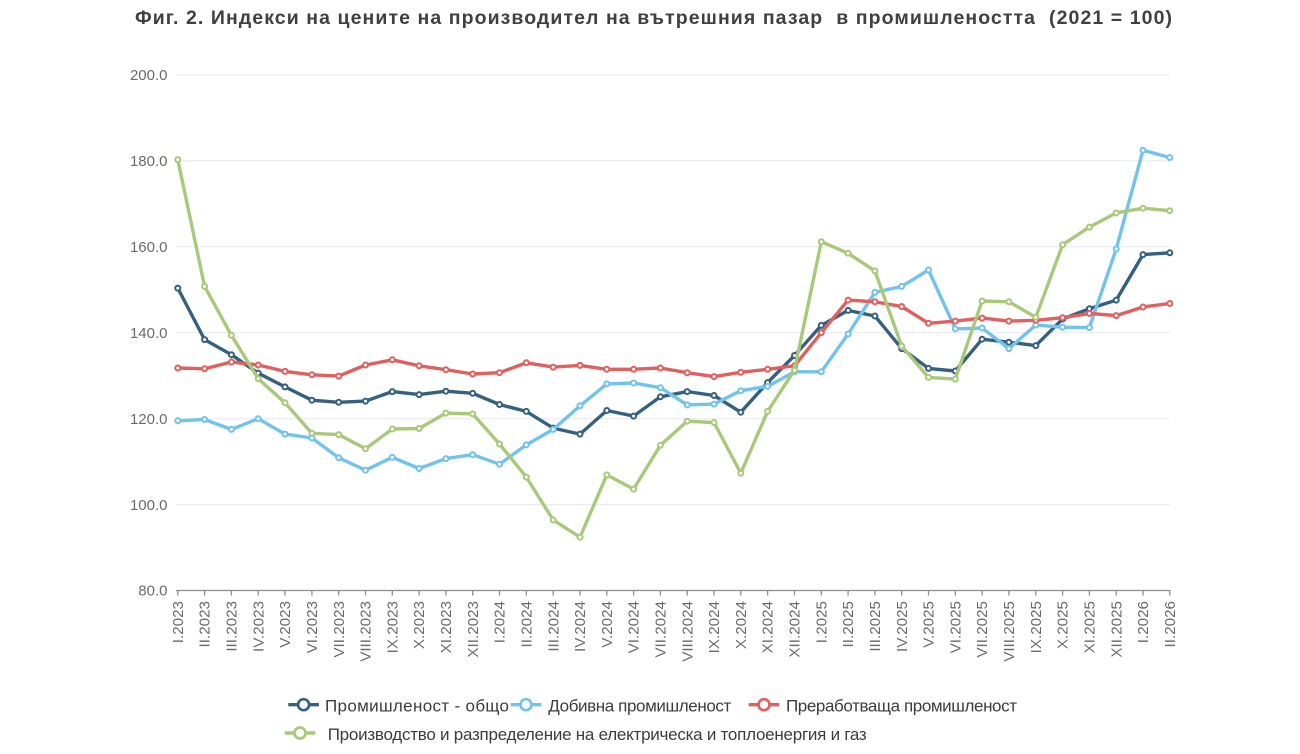 The width and height of the screenshot is (1300, 754). I want to click on svg-text: II.2026, so click(1170, 624).